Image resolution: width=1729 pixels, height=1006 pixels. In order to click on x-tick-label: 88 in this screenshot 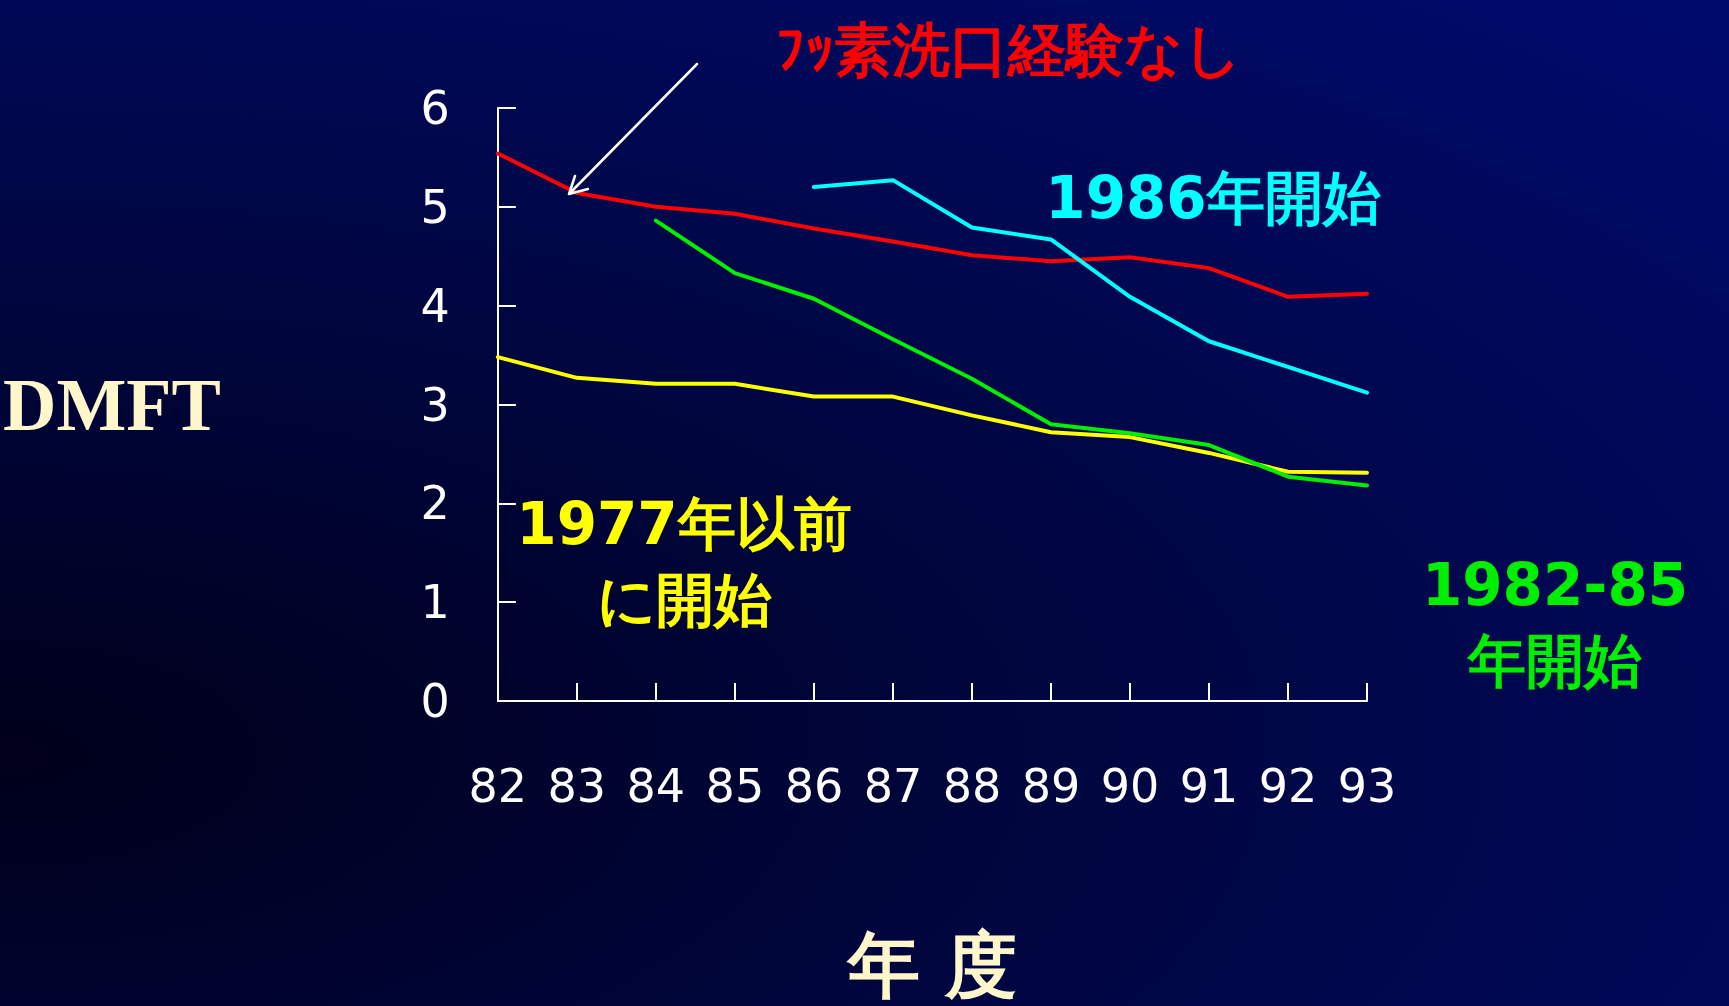, I will do `click(972, 786)`.